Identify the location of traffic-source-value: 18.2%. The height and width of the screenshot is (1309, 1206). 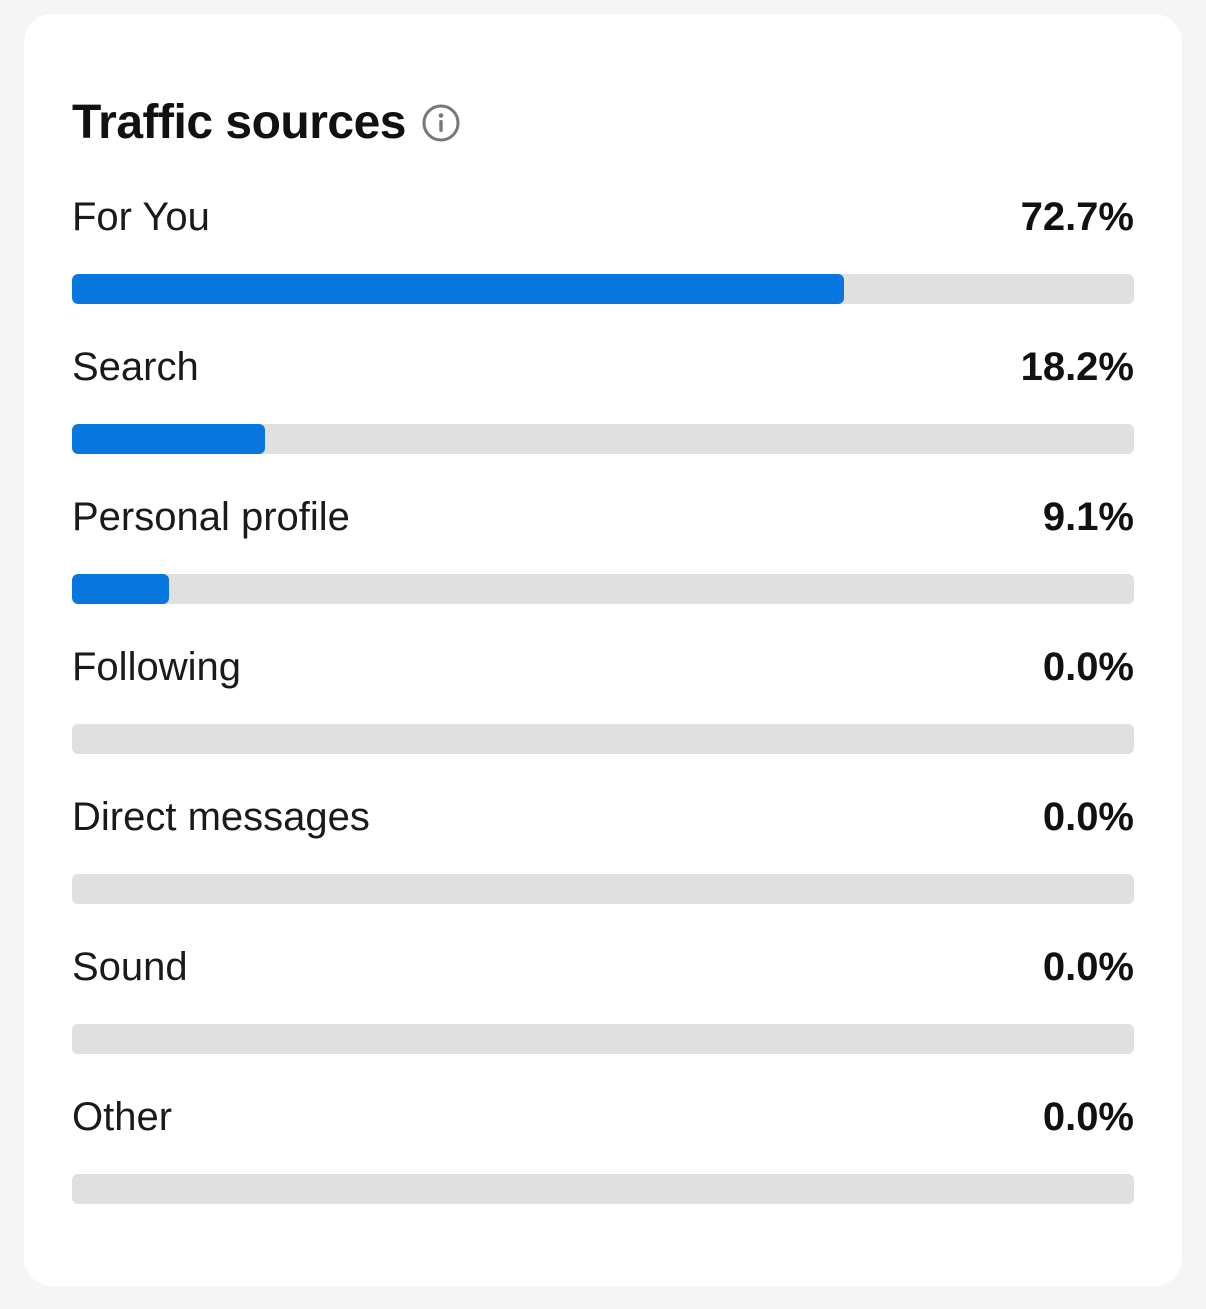
(1077, 367).